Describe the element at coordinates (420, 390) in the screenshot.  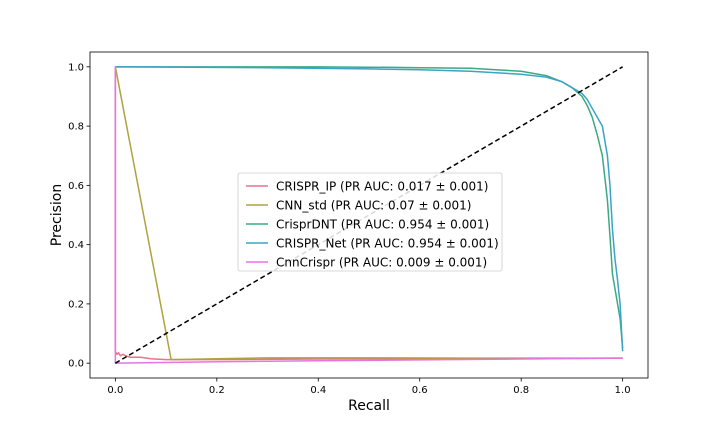
I see `x-tick-label: 0.6` at that location.